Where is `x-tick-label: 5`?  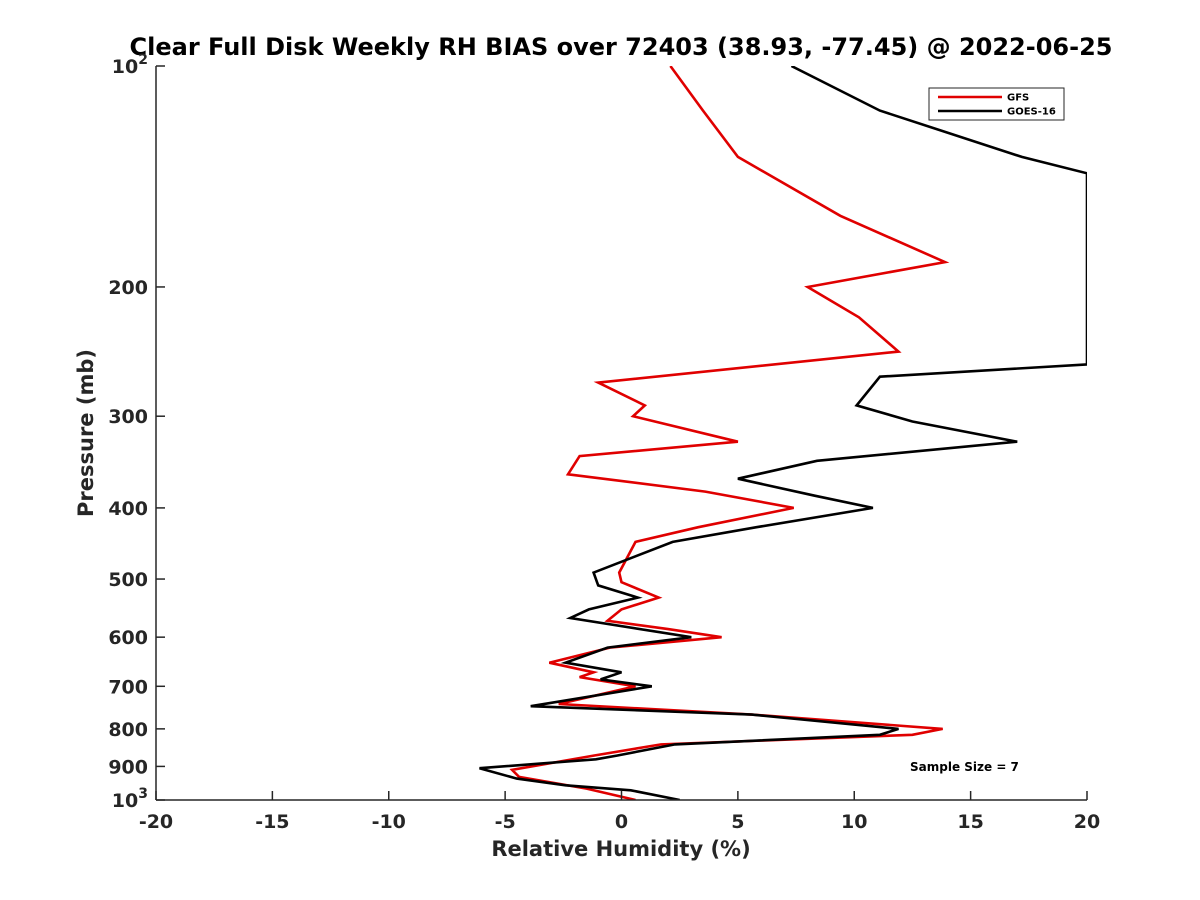
x-tick-label: 5 is located at coordinates (737, 822).